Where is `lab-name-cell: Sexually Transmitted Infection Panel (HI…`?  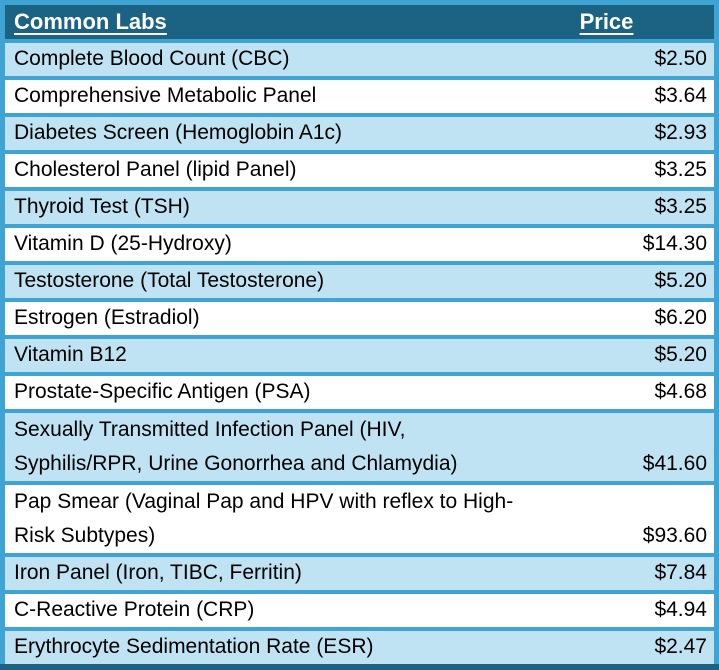 lab-name-cell: Sexually Transmitted Infection Panel (HI… is located at coordinates (236, 446).